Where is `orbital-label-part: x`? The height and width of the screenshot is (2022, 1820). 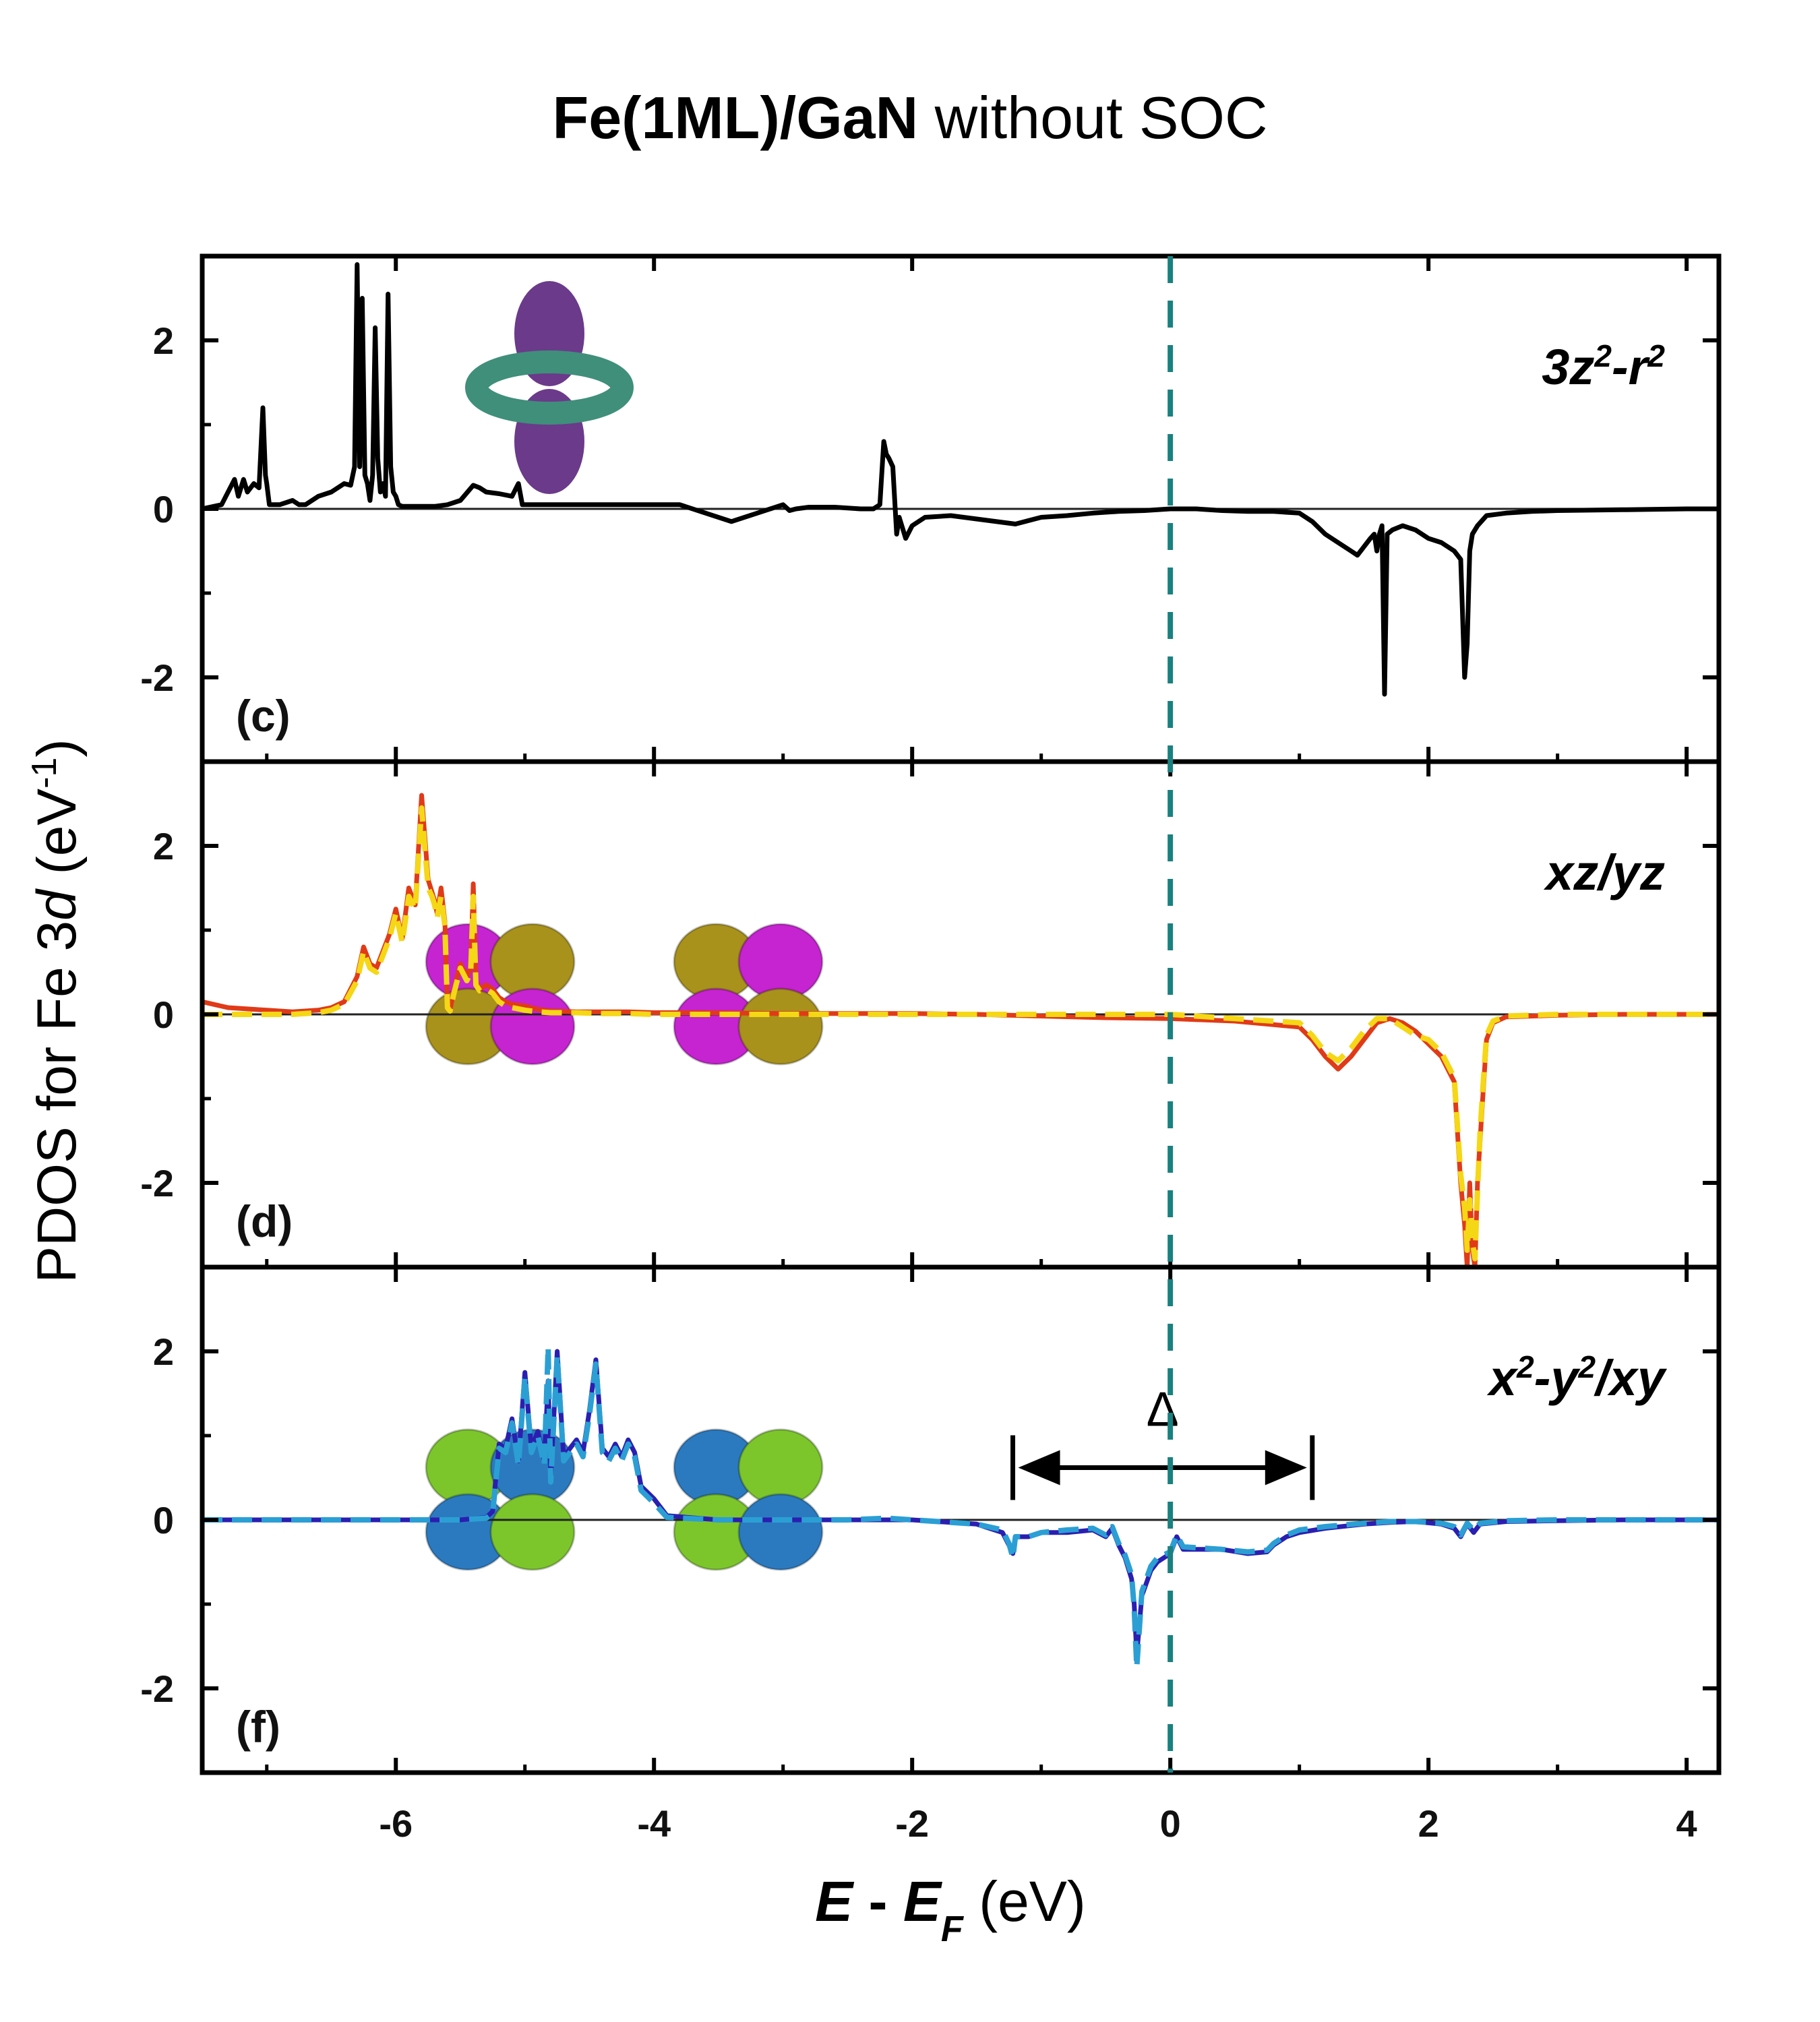 orbital-label-part: x is located at coordinates (1502, 1378).